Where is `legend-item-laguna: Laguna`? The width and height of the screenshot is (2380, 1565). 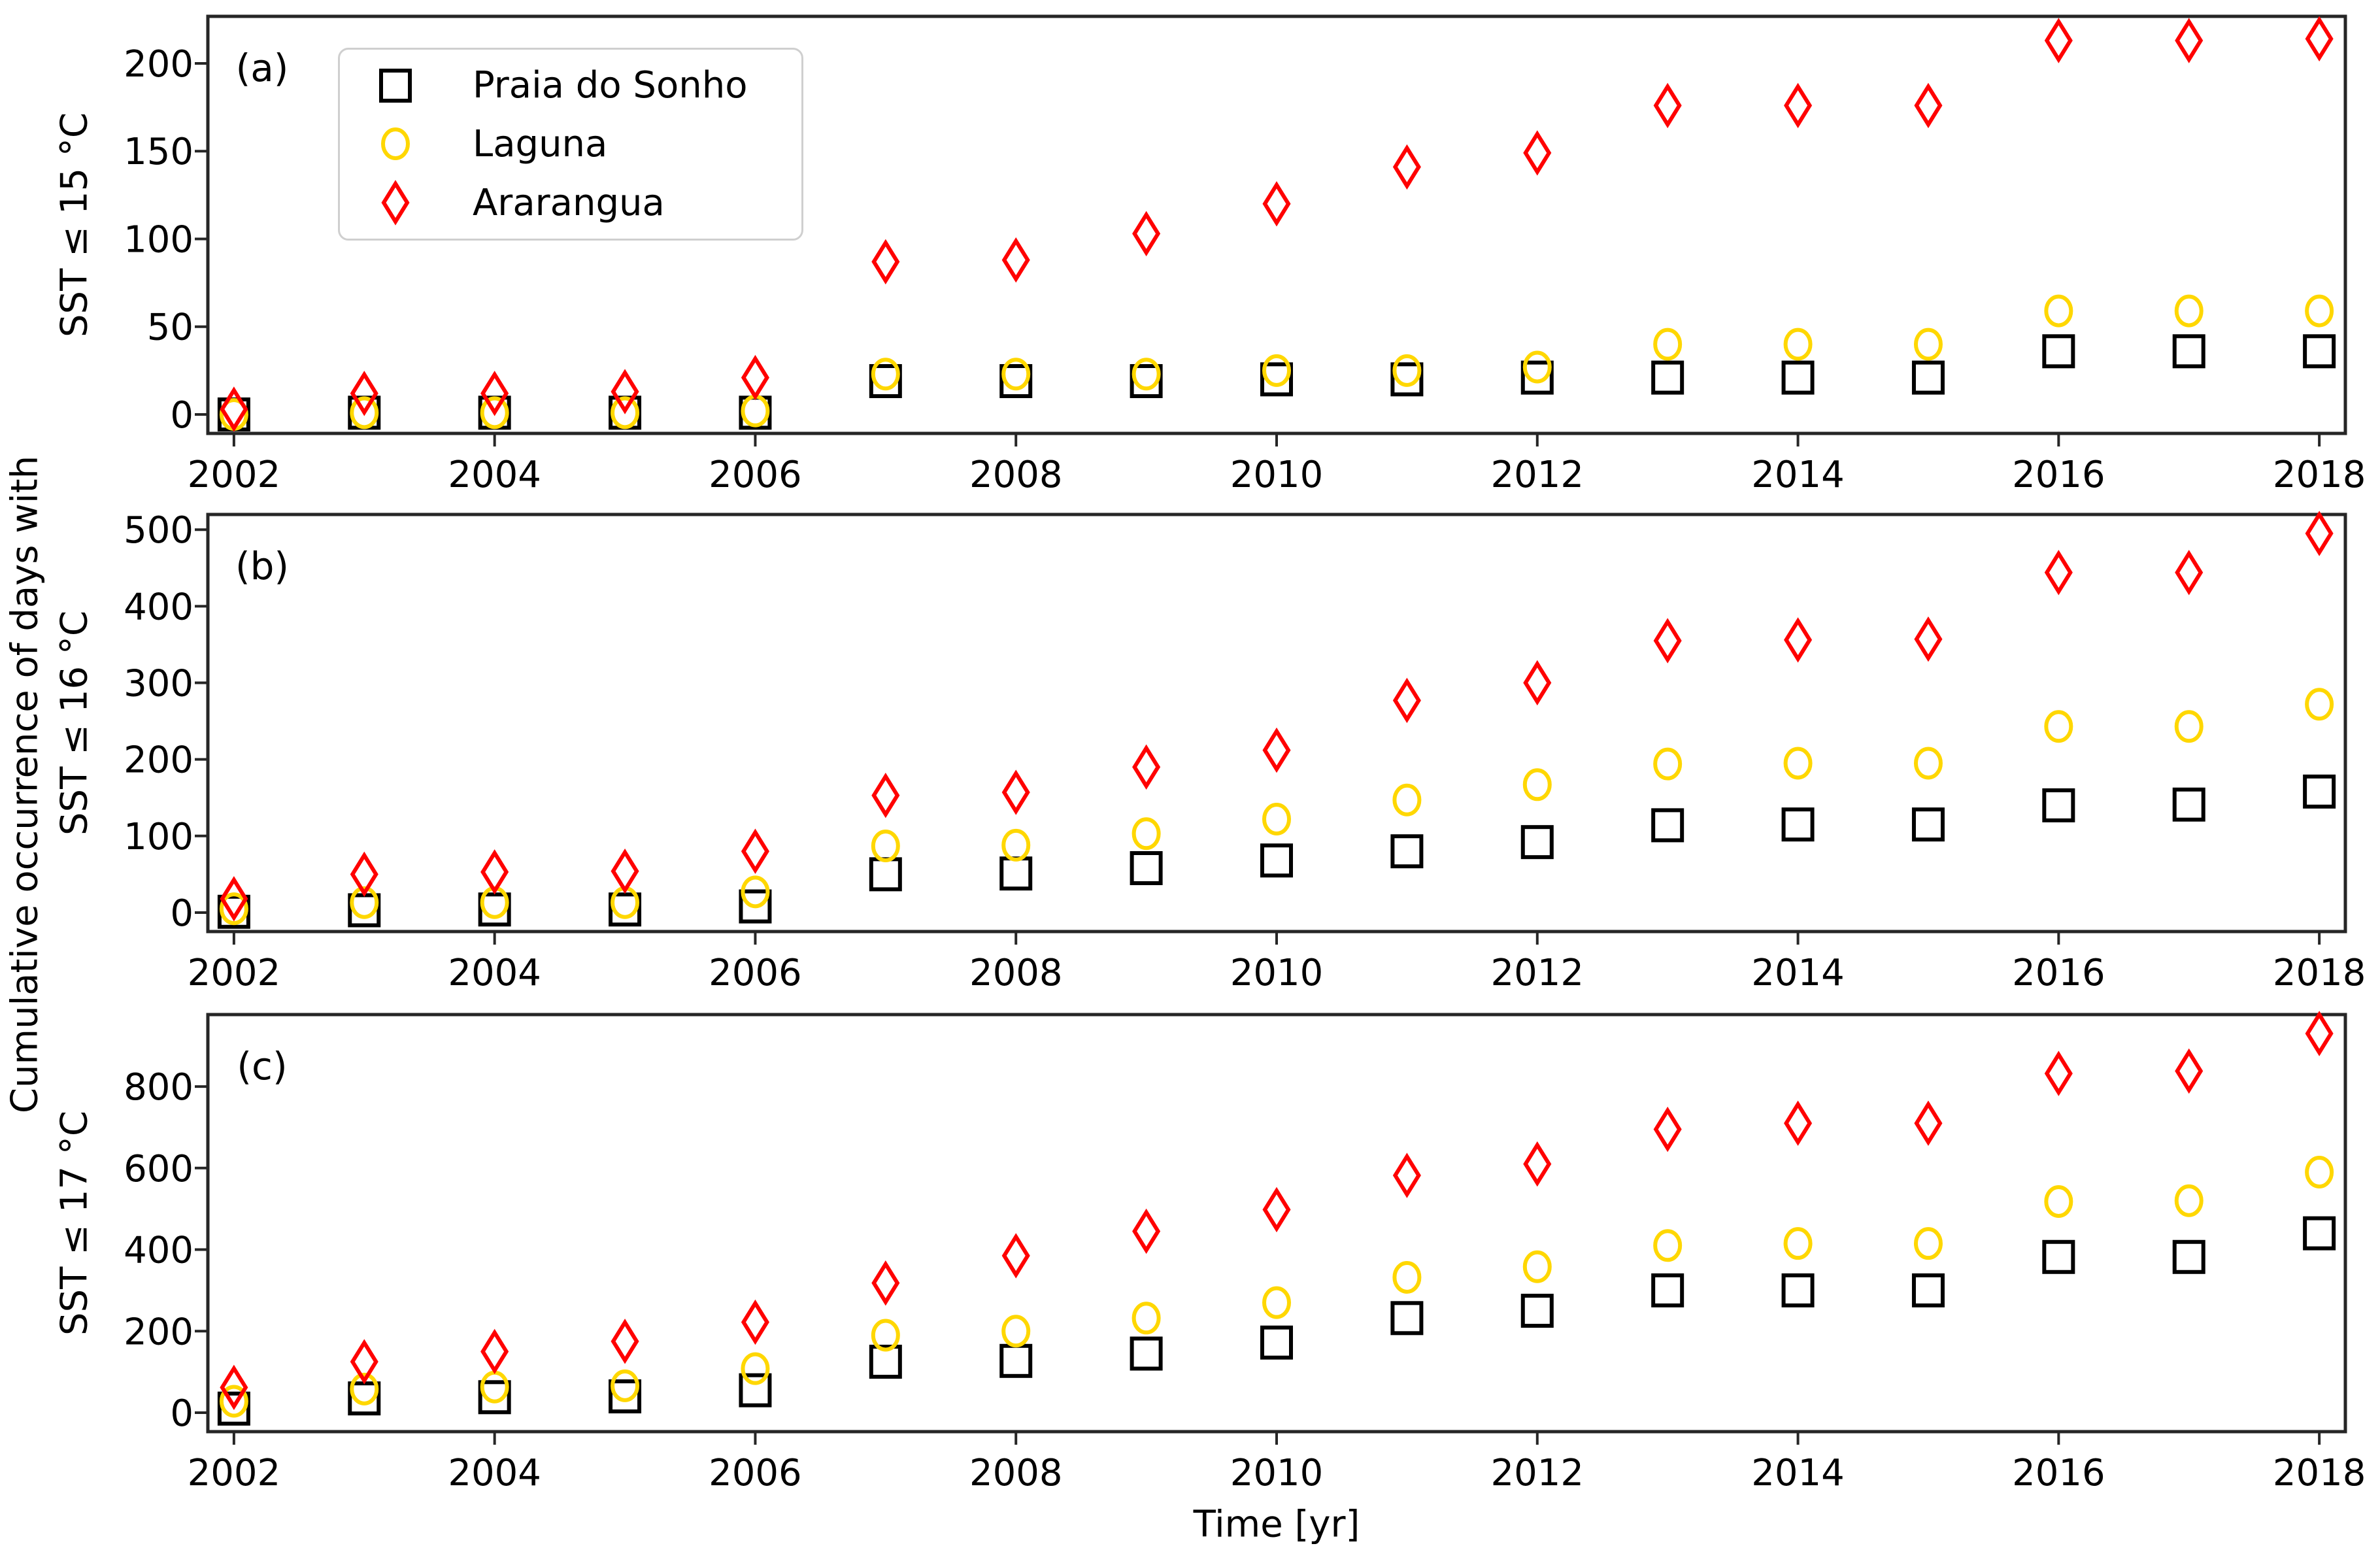
legend-item-laguna: Laguna is located at coordinates (570, 144).